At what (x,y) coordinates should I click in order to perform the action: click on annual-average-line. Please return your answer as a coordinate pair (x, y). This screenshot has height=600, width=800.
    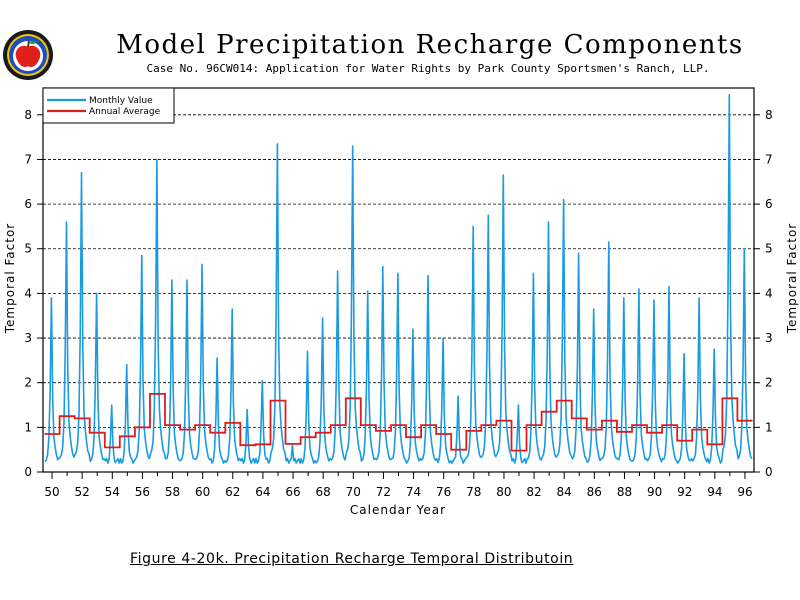
    Looking at the image, I should click on (398, 422).